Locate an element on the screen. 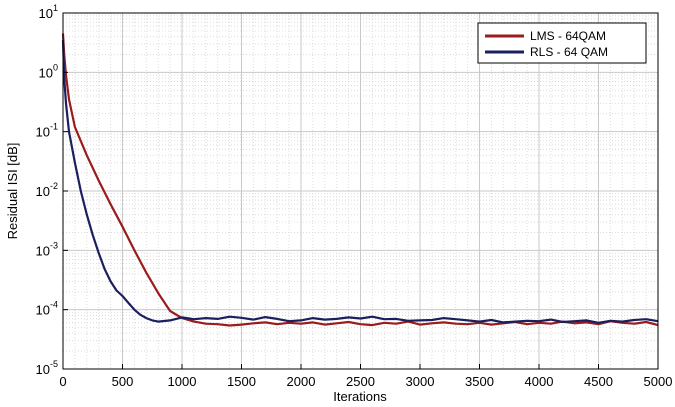 The image size is (675, 407). x-tick-label: 2000 is located at coordinates (301, 381).